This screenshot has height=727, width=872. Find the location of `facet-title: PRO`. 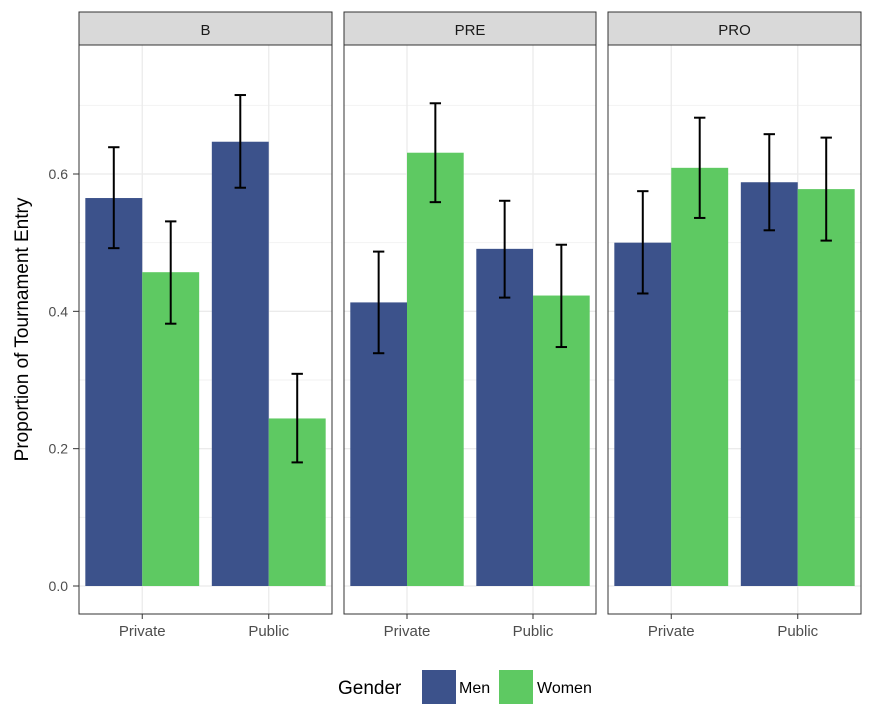

facet-title: PRO is located at coordinates (734, 30).